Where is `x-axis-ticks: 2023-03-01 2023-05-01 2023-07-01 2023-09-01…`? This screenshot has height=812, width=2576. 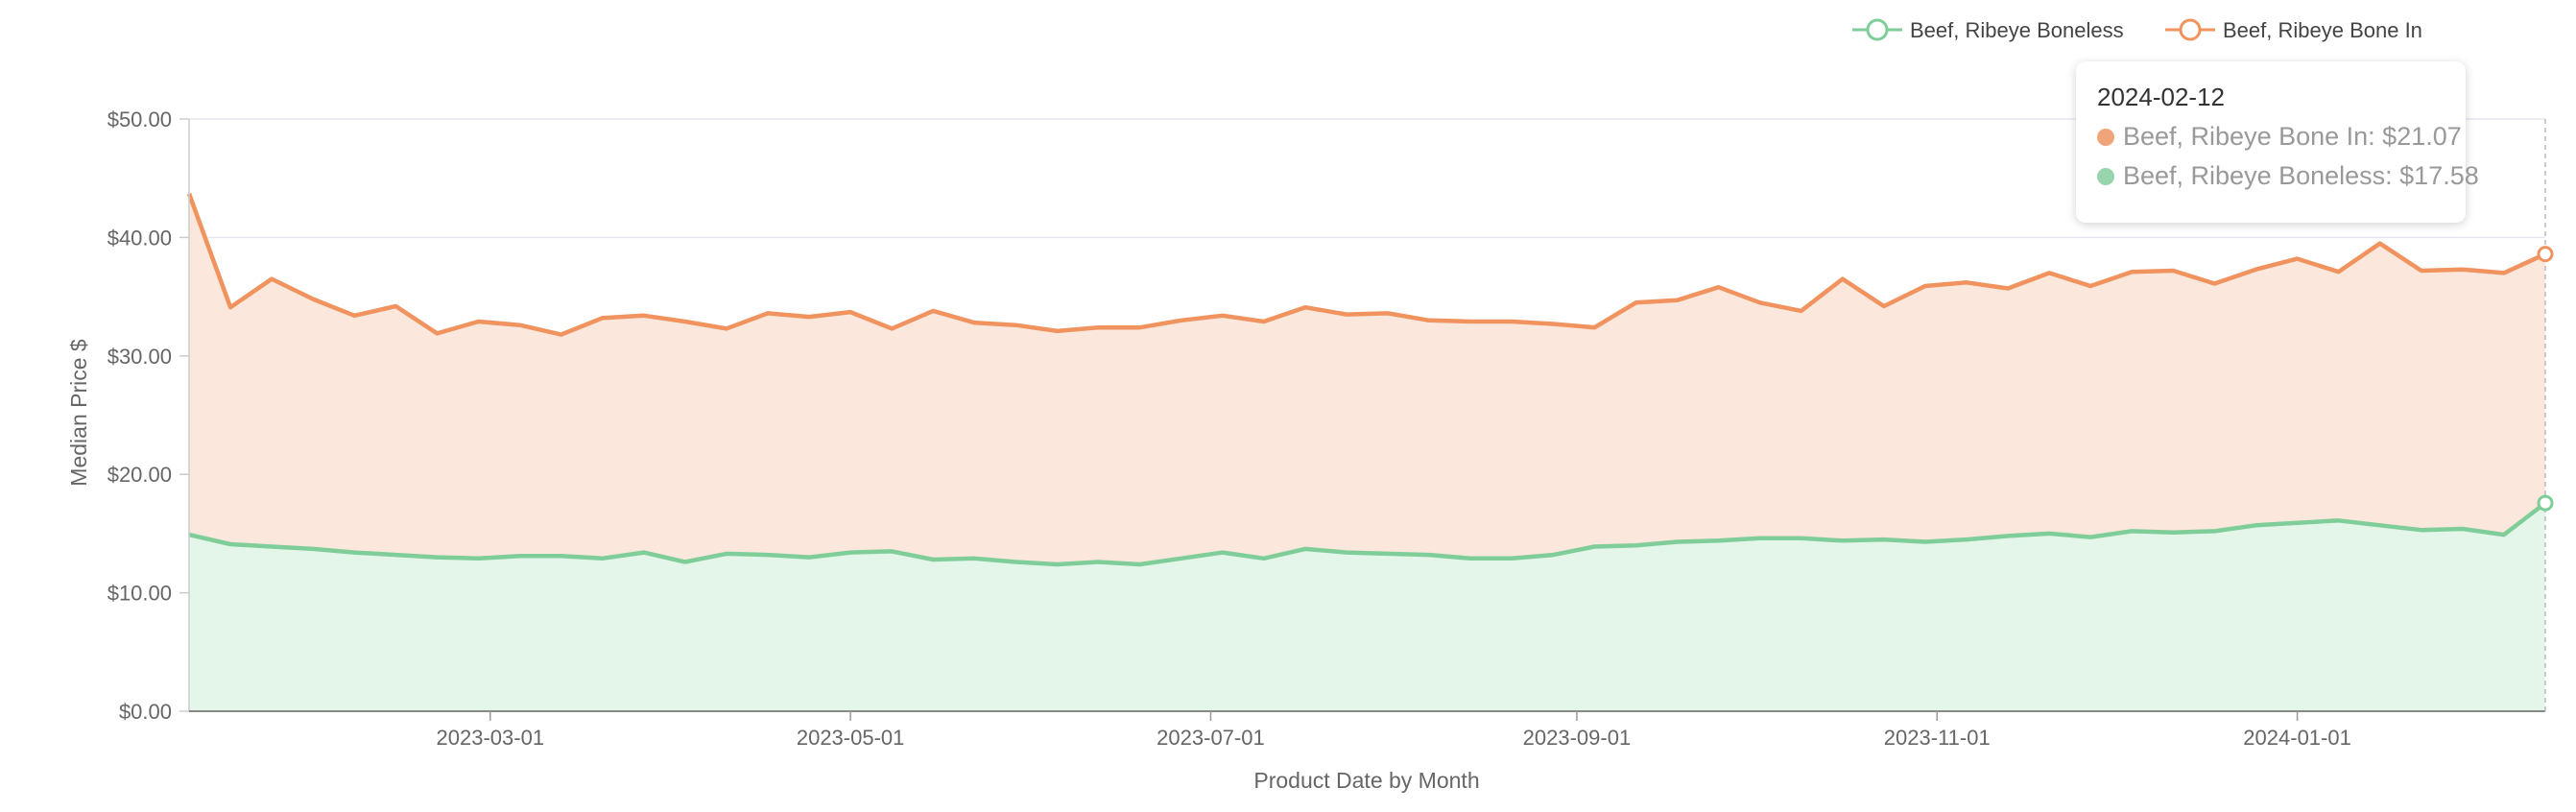 x-axis-ticks: 2023-03-01 2023-05-01 2023-07-01 2023-09-01… is located at coordinates (1394, 730).